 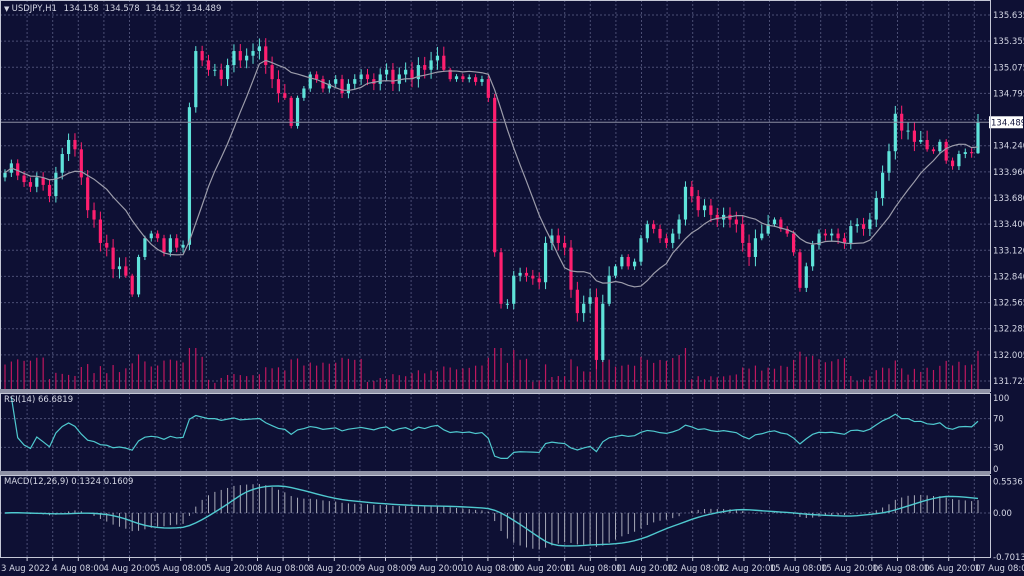 I want to click on price-axis-label: 133.400, so click(x=1008, y=225).